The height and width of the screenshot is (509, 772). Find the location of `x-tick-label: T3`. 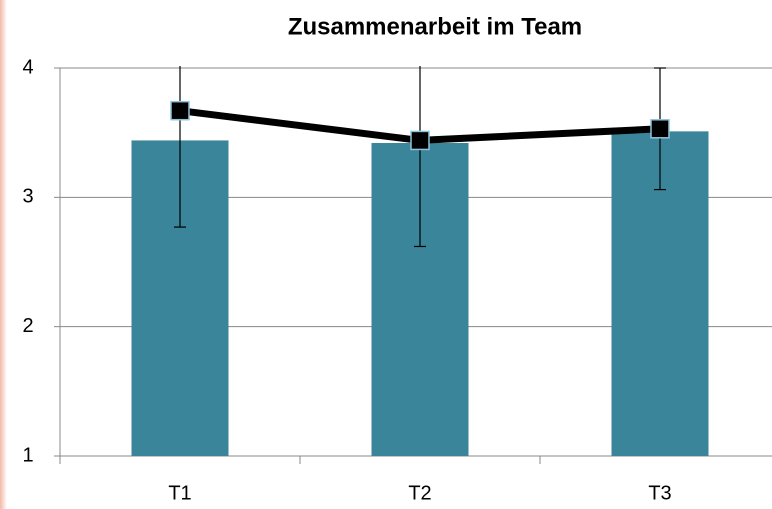

x-tick-label: T3 is located at coordinates (659, 493).